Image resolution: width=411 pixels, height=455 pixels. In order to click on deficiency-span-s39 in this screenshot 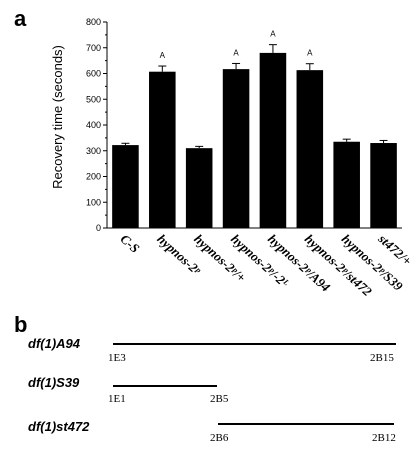, I will do `click(165, 386)`.